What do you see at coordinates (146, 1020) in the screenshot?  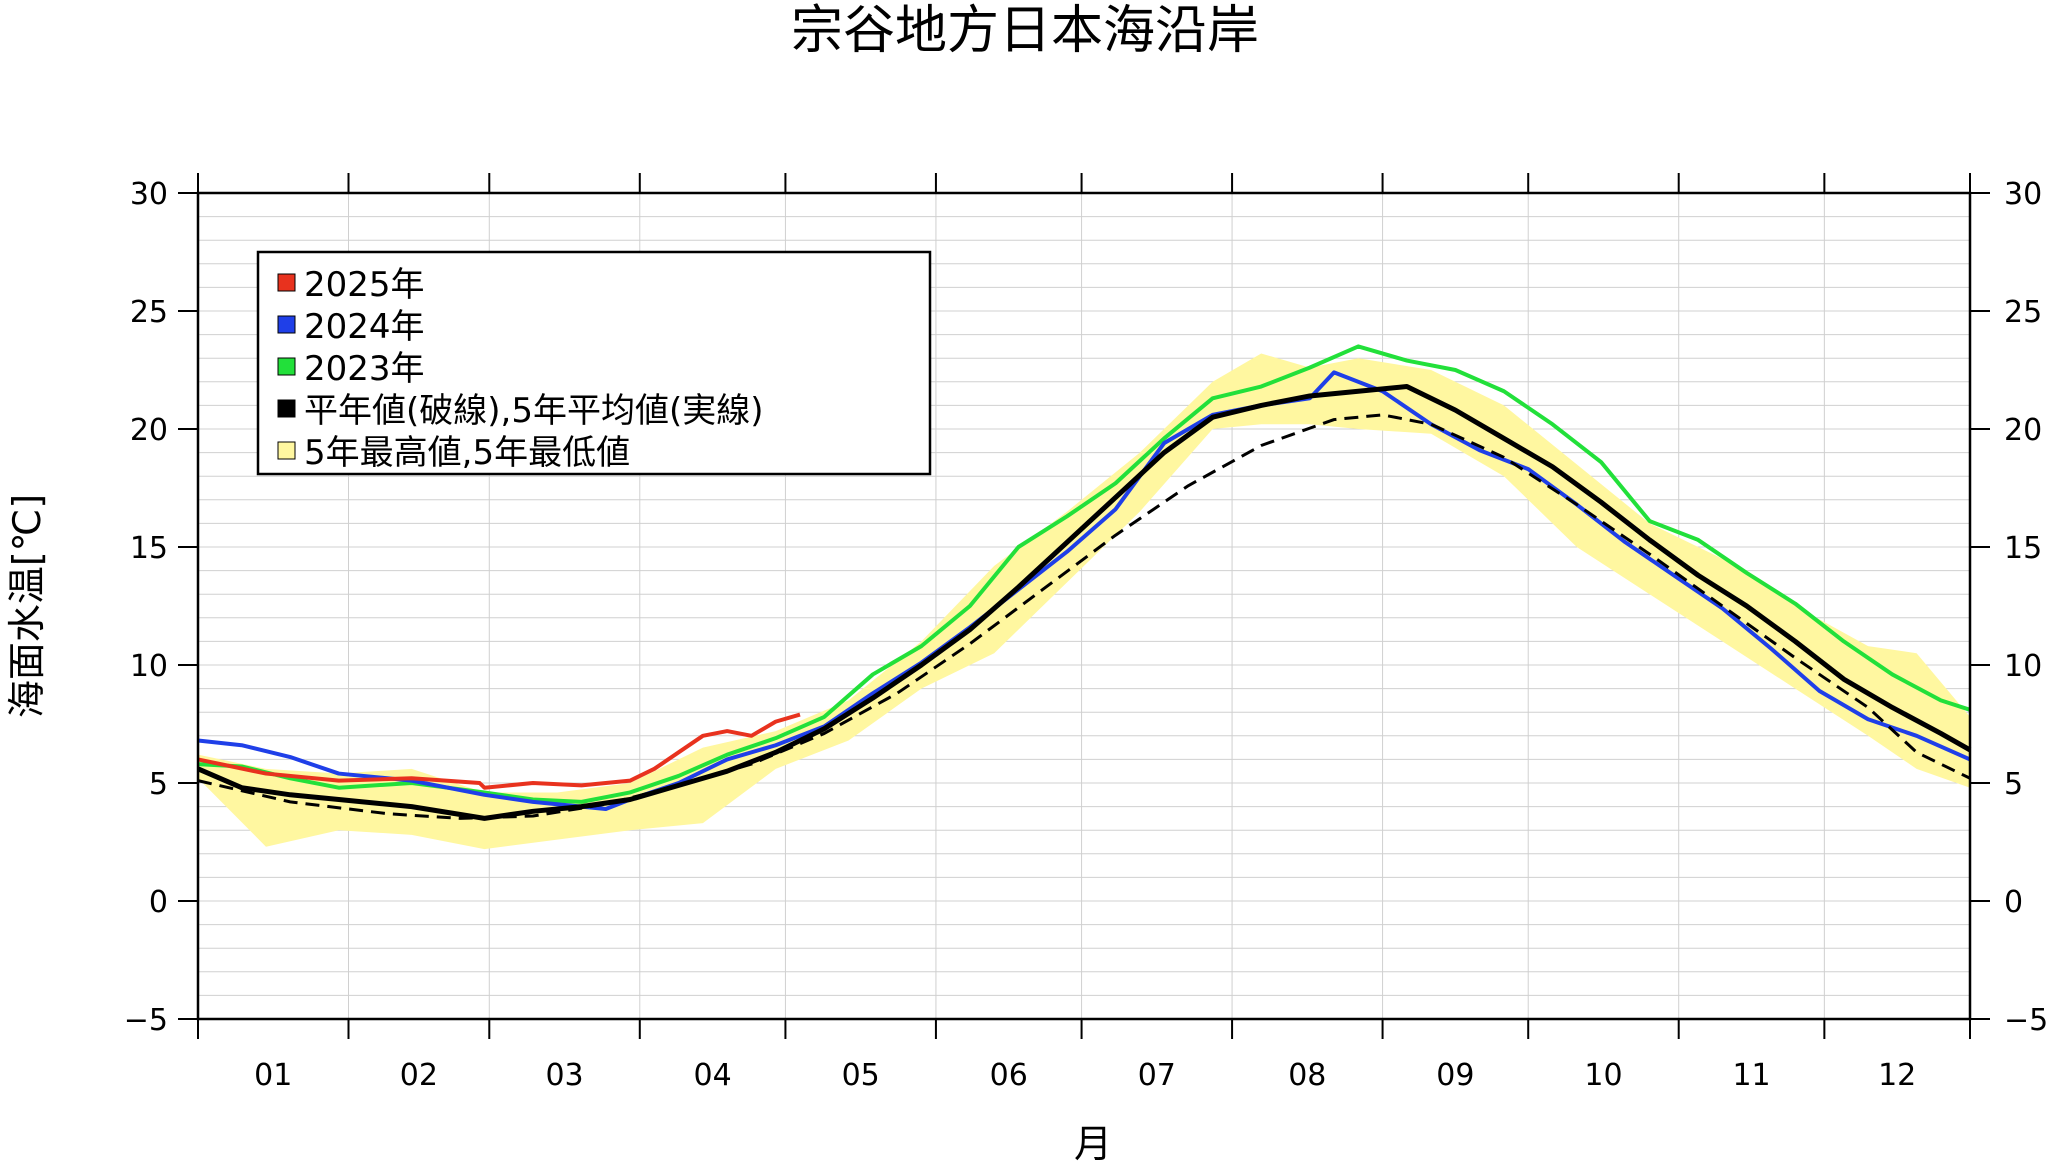 I see `y-tick-label-left: −5` at bounding box center [146, 1020].